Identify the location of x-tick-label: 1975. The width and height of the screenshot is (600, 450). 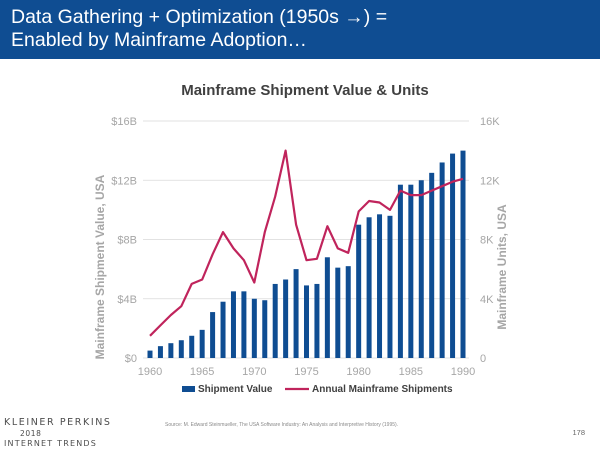
(306, 372).